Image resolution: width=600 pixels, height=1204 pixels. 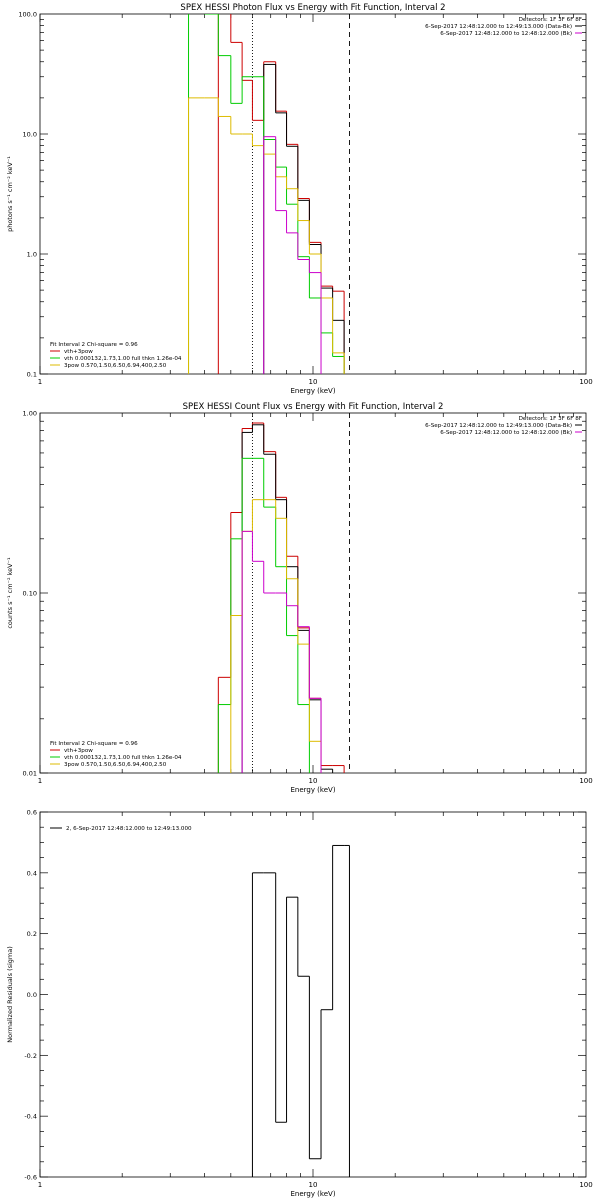 What do you see at coordinates (27, 15) in the screenshot?
I see `y-tick-label: 100.0` at bounding box center [27, 15].